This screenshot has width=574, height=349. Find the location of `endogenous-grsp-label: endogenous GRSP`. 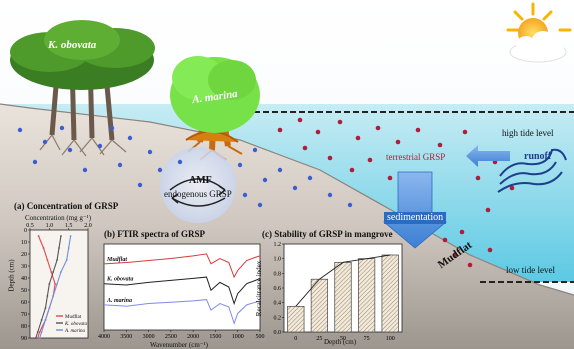

endogenous-grsp-label: endogenous GRSP is located at coordinates (198, 194).